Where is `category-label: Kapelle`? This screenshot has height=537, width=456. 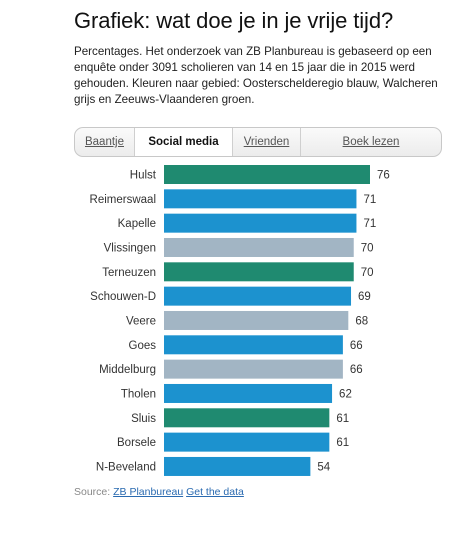
category-label: Kapelle is located at coordinates (137, 224).